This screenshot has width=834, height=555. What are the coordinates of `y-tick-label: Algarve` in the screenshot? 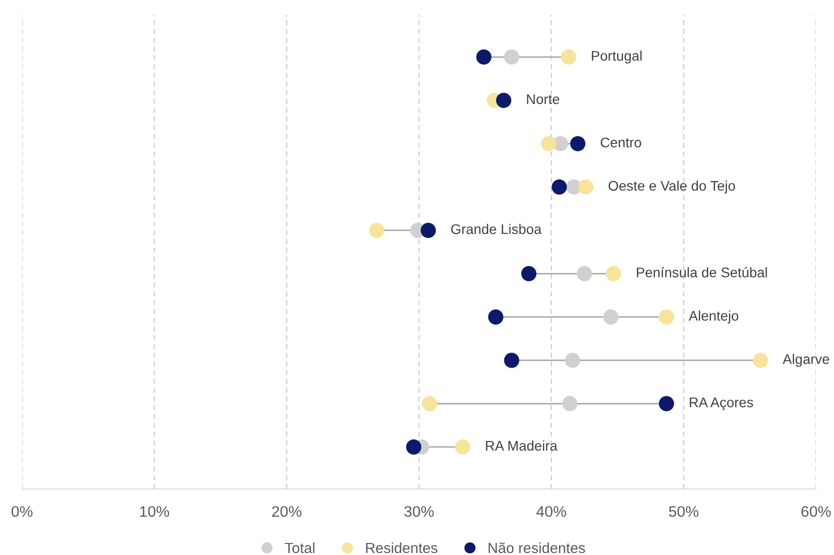 It's located at (806, 360).